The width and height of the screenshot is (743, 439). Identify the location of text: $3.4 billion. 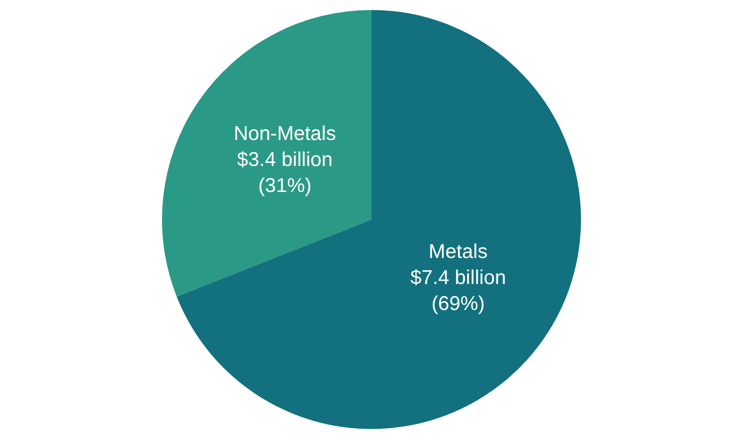
(285, 160).